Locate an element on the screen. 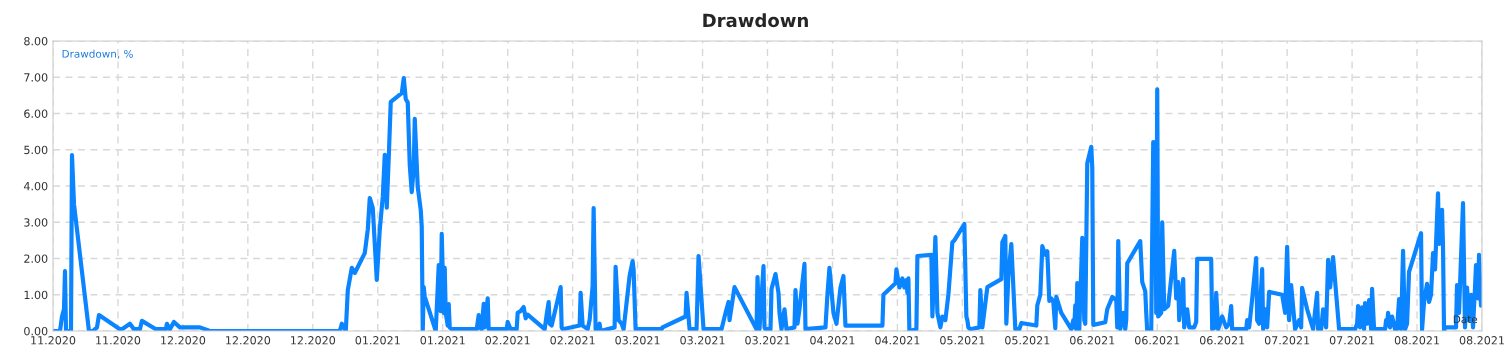 The height and width of the screenshot is (361, 1511). y-tick-label: 7.00 is located at coordinates (36, 77).